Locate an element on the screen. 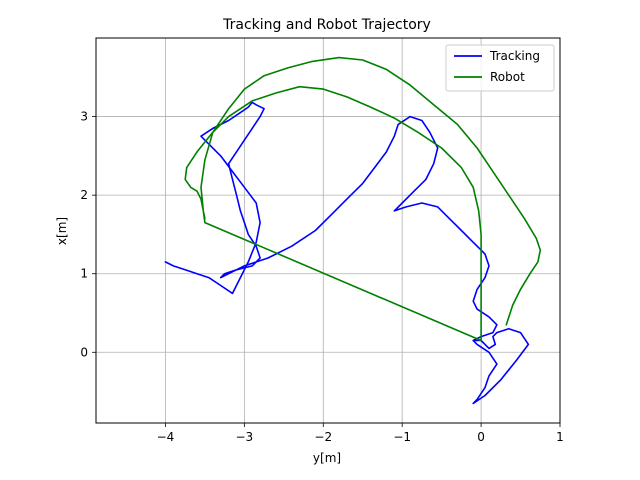  chart-title: Tracking and Robot Trajectory is located at coordinates (326, 25).